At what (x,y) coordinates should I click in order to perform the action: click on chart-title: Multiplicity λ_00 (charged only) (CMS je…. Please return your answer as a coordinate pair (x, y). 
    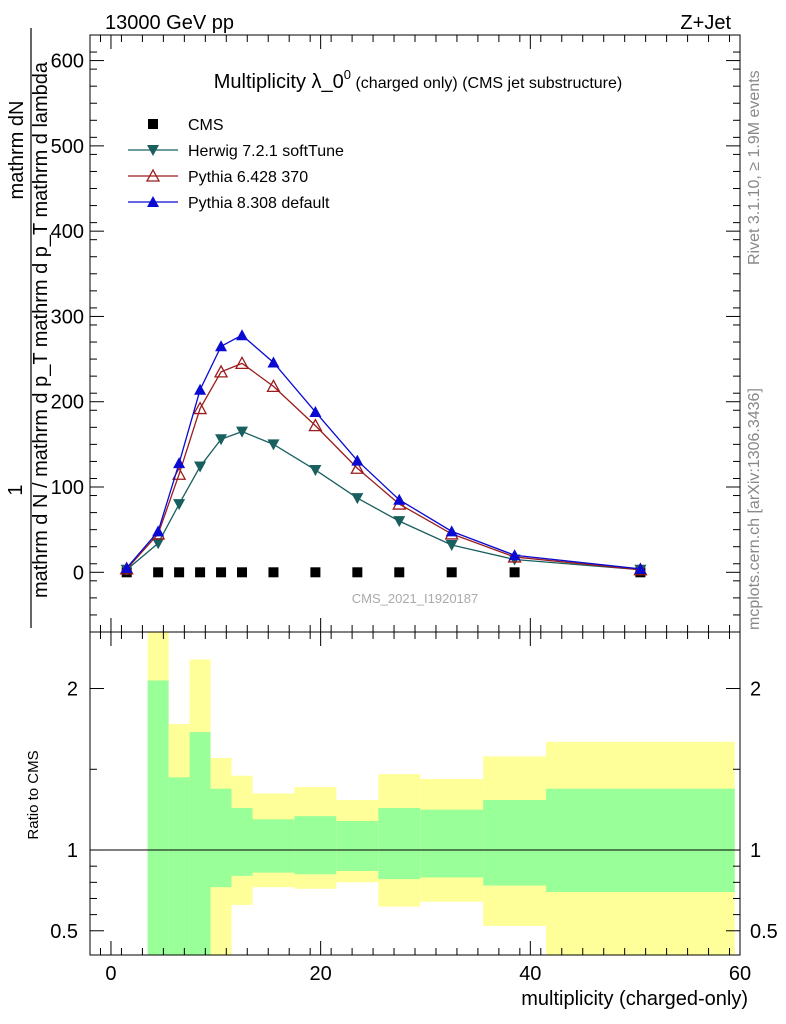
    Looking at the image, I should click on (418, 80).